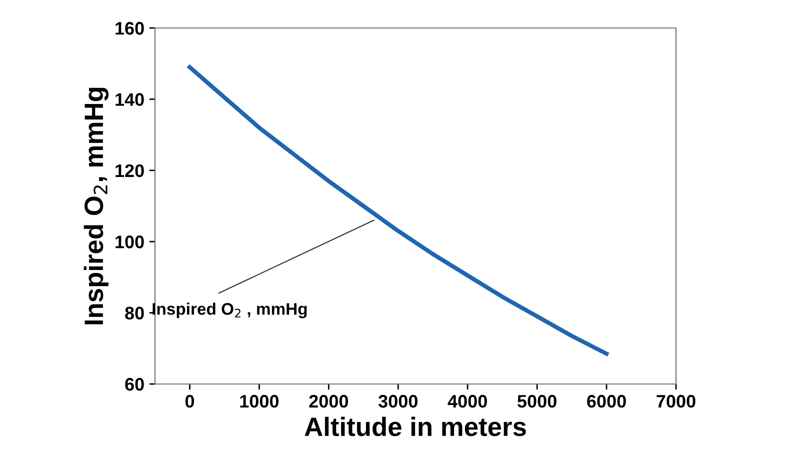  I want to click on x-tick-label: 5000, so click(537, 401).